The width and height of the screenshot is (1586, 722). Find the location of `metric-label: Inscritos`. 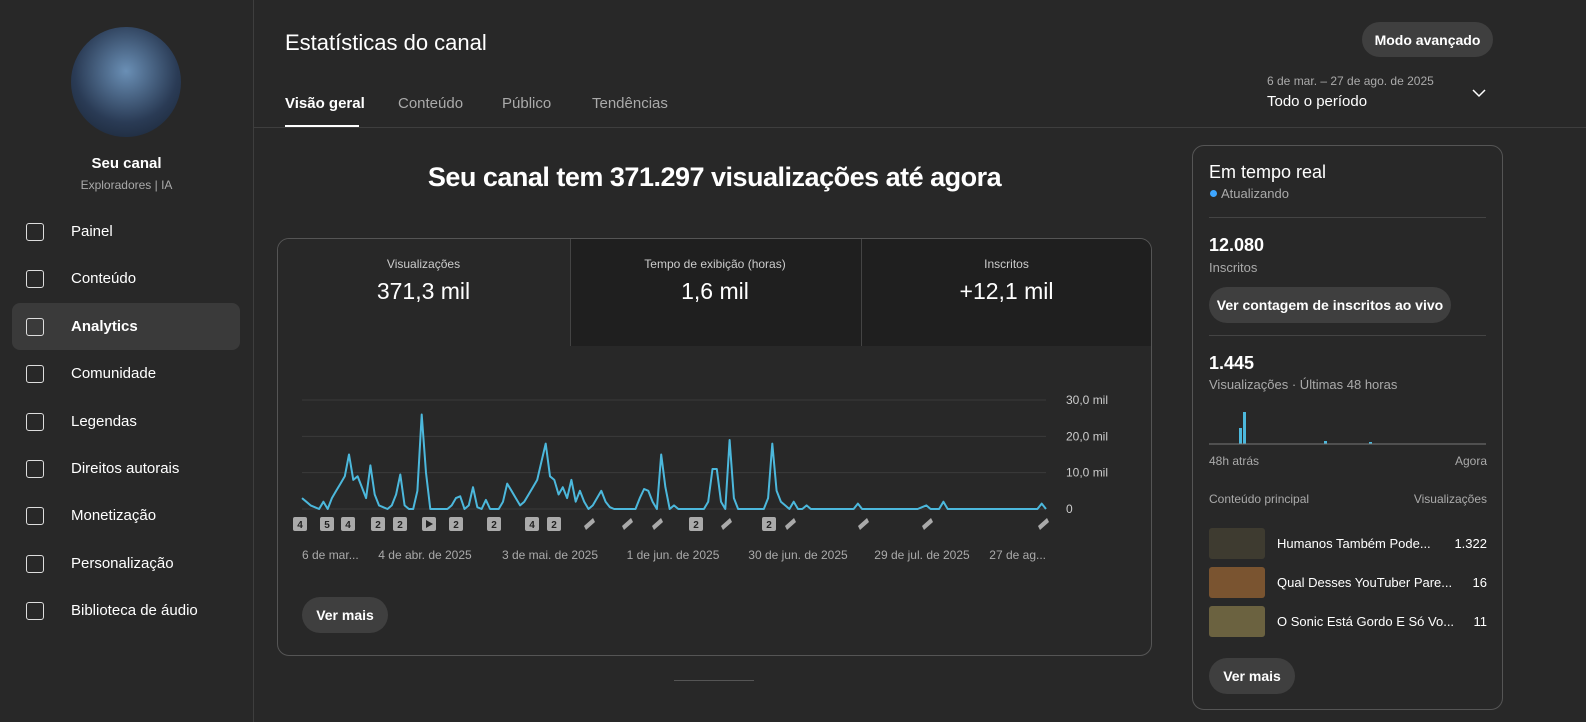

metric-label: Inscritos is located at coordinates (1006, 264).